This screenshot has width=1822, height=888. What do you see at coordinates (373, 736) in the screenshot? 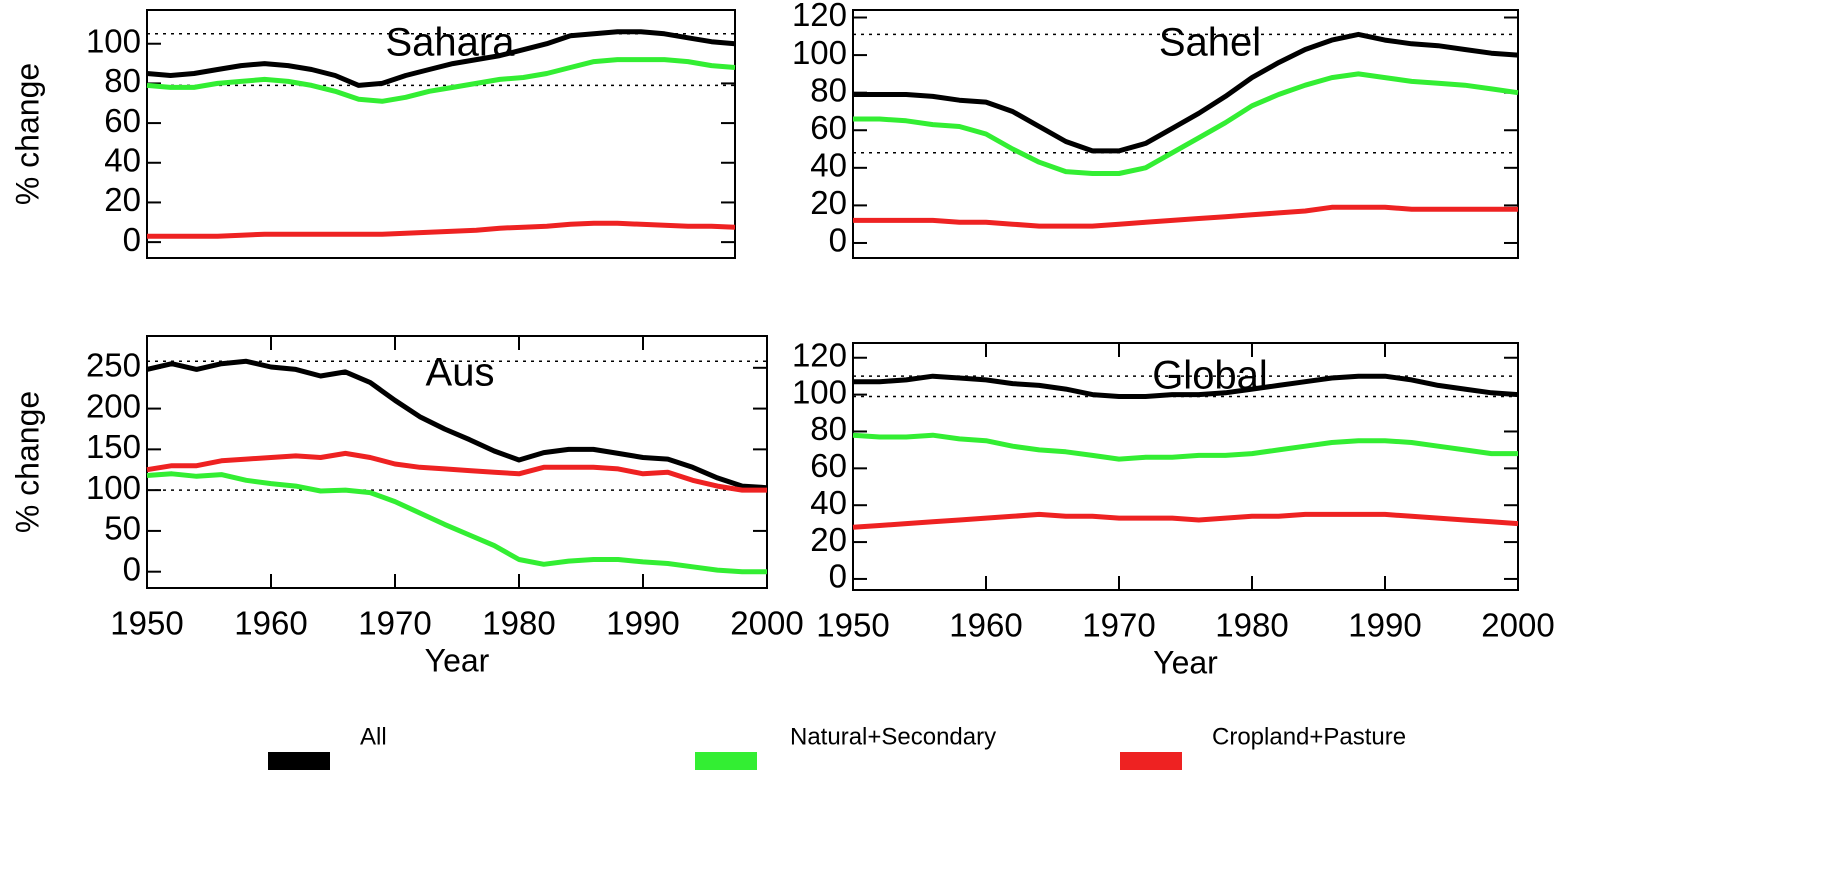
I see `legend-label: All` at bounding box center [373, 736].